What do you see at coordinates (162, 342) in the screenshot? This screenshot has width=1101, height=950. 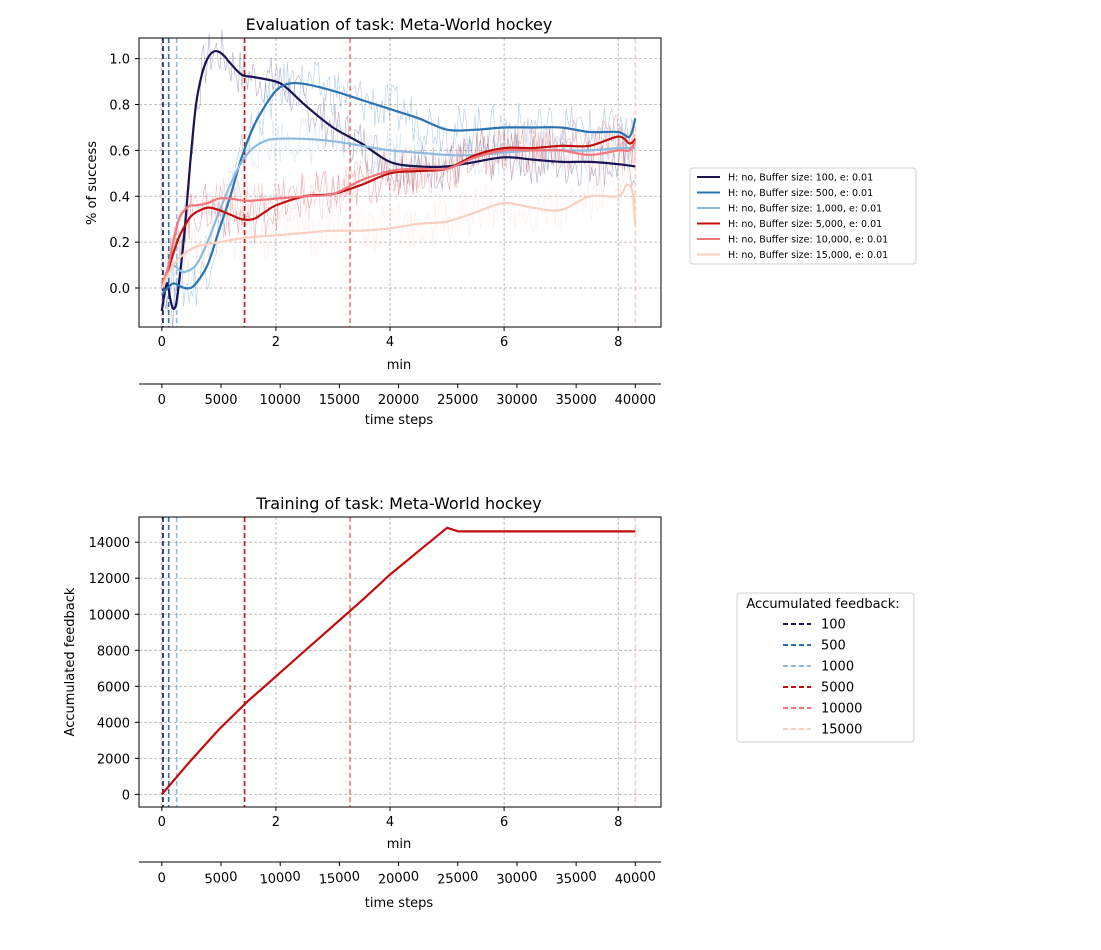 I see `evaluation-x-tick-label: 0` at bounding box center [162, 342].